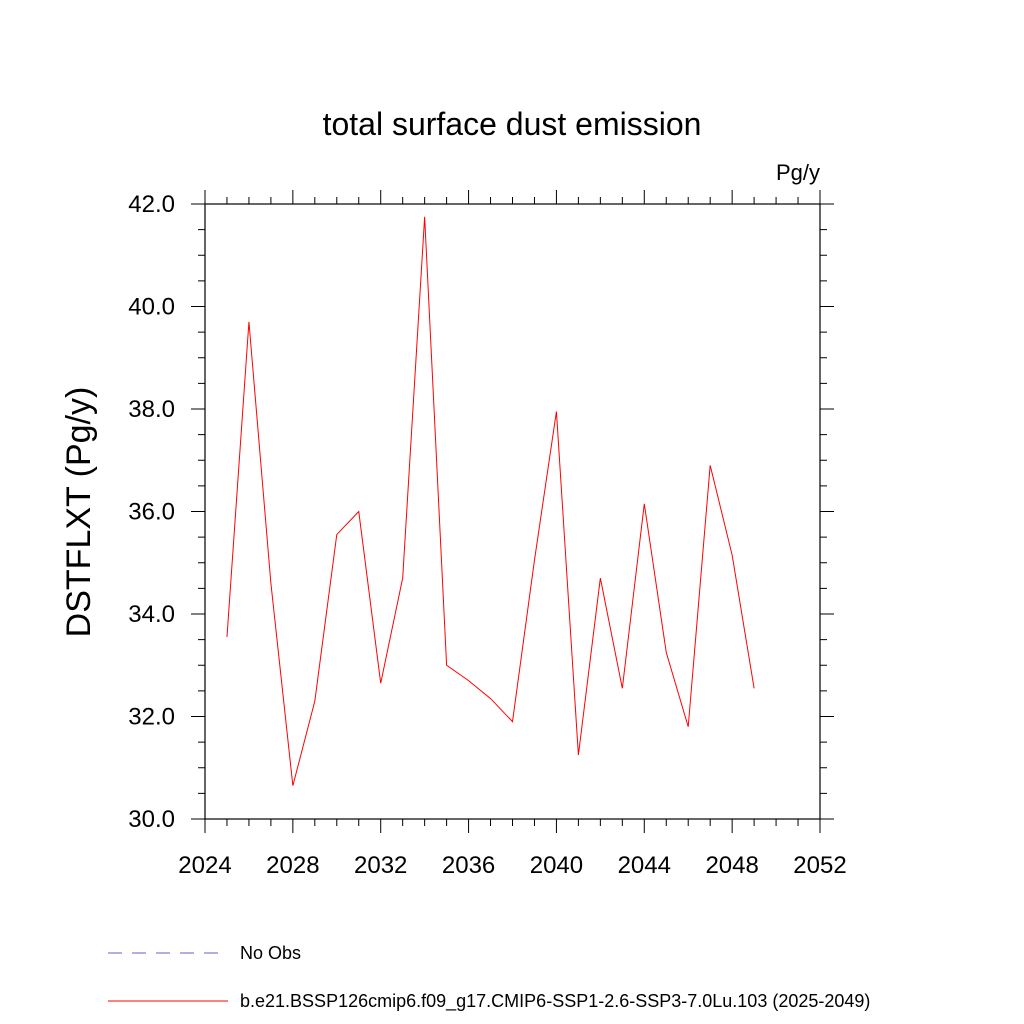  Describe the element at coordinates (644, 865) in the screenshot. I see `x-tick-label: 2044` at that location.